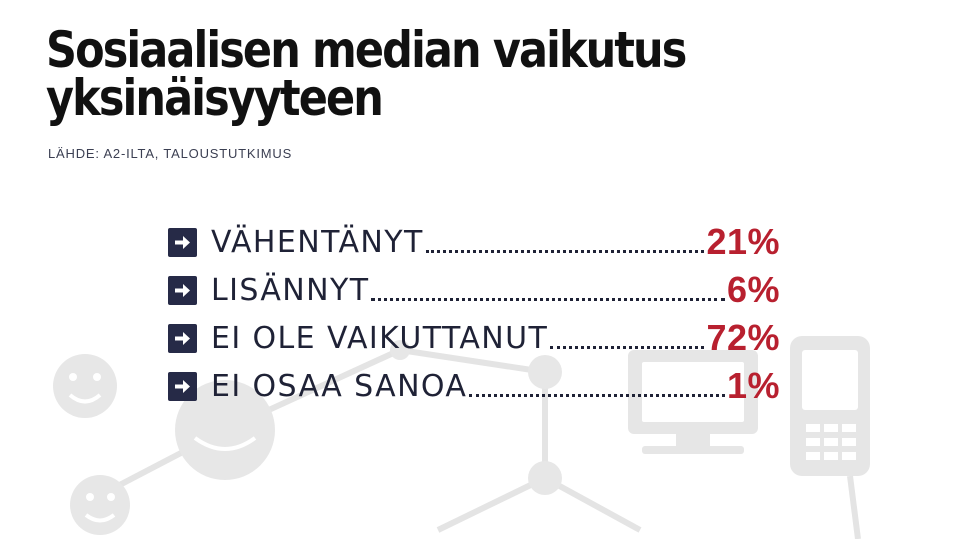 The width and height of the screenshot is (958, 539). I want to click on row-label: VÄHENTÄNYT, so click(317, 242).